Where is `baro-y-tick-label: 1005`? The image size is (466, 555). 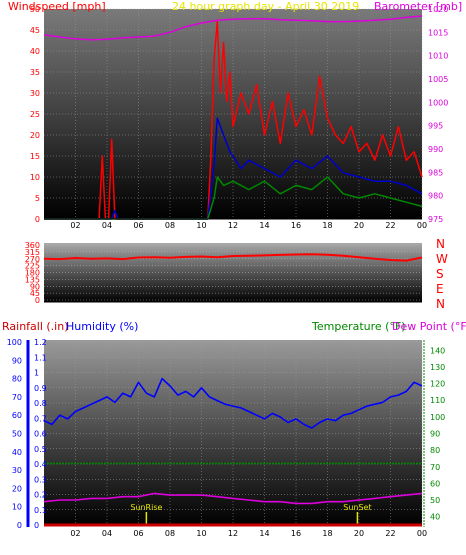
baro-y-tick-label: 1005 is located at coordinates (438, 79).